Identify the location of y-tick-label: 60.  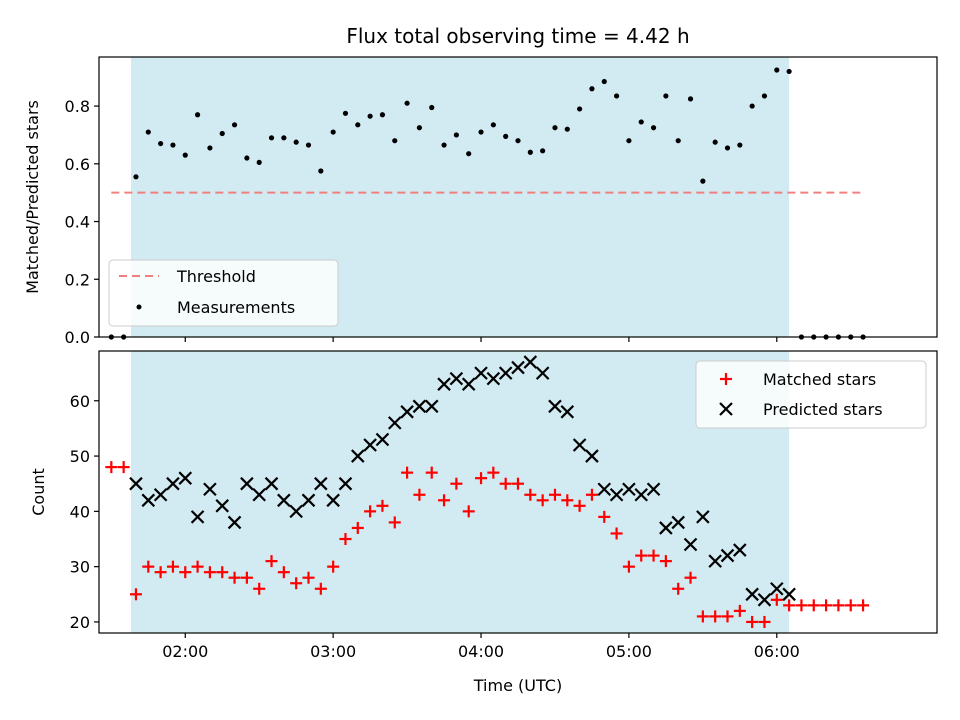
(80, 401).